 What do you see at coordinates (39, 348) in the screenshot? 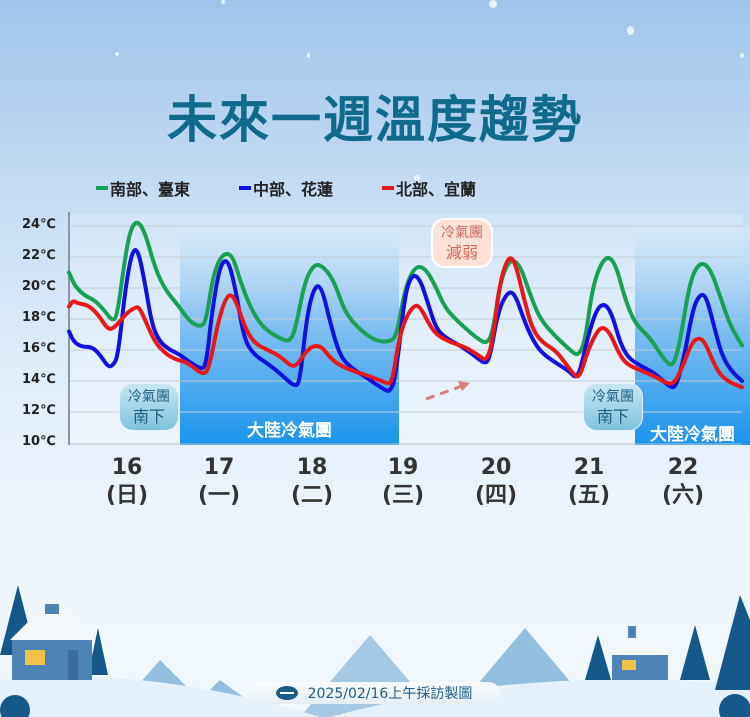
I see `y-tick-label: 16℃` at bounding box center [39, 348].